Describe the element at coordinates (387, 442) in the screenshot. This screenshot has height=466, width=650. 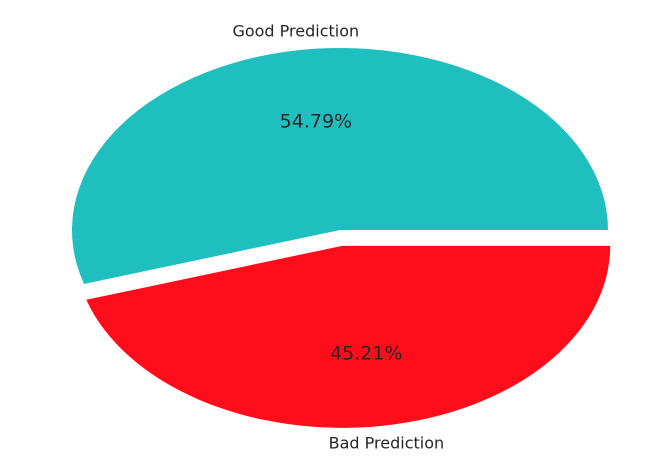
I see `pie-category-label: Bad Prediction` at that location.